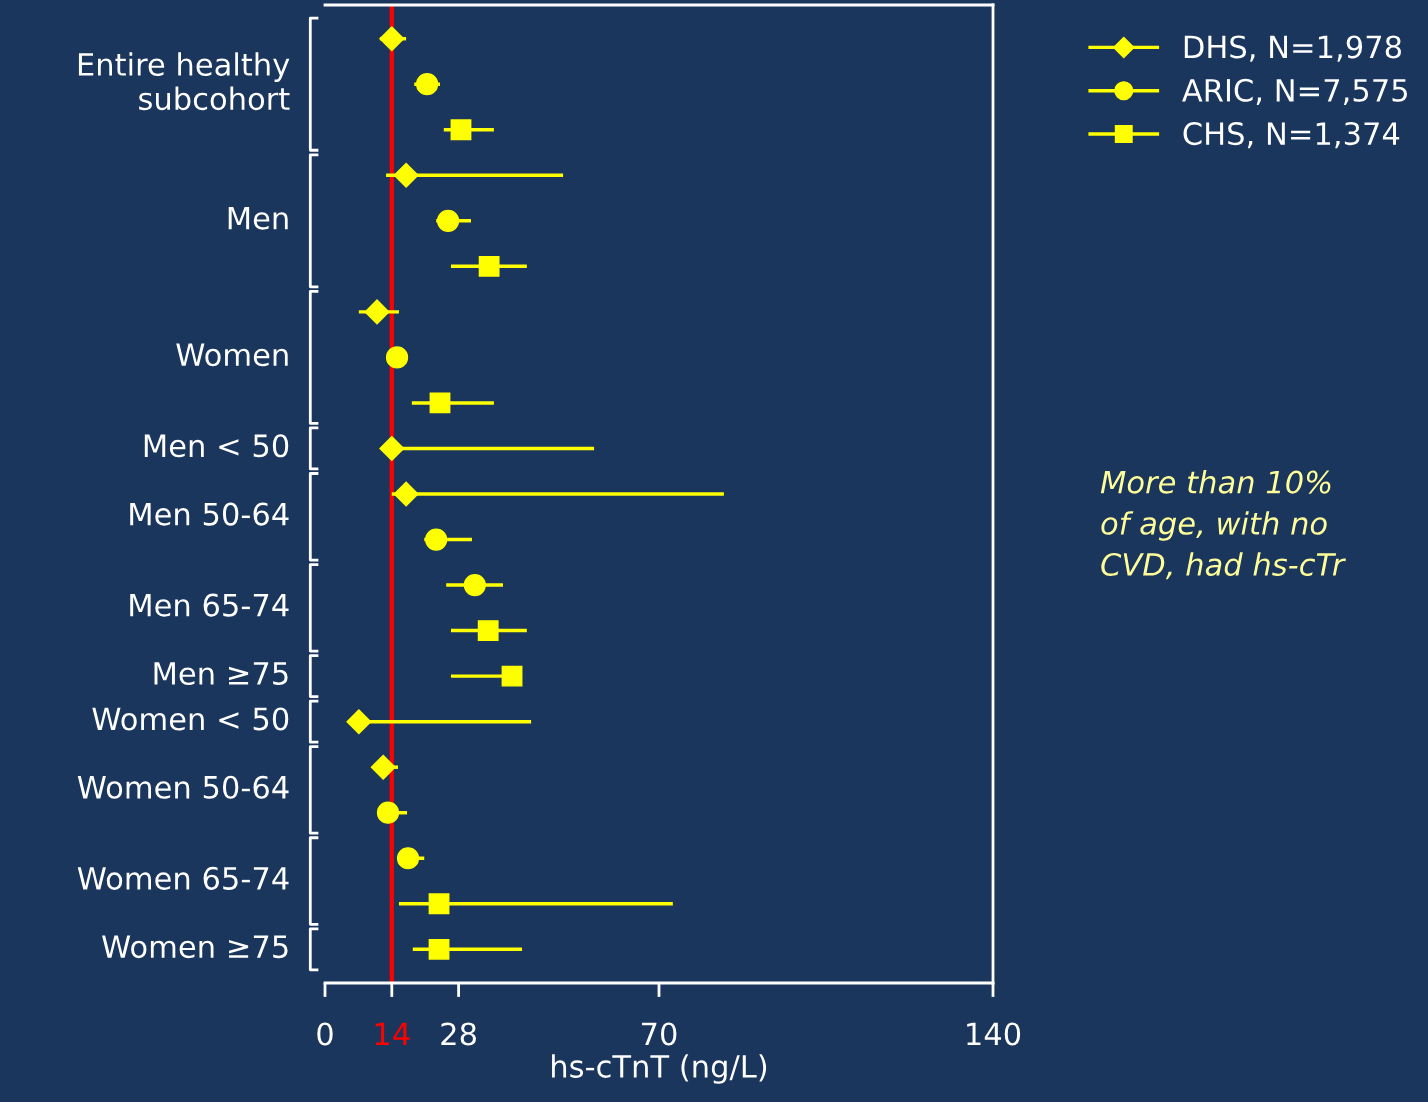 This screenshot has height=1102, width=1428. I want to click on legend-label: DHS, N=1,978, so click(1292, 48).